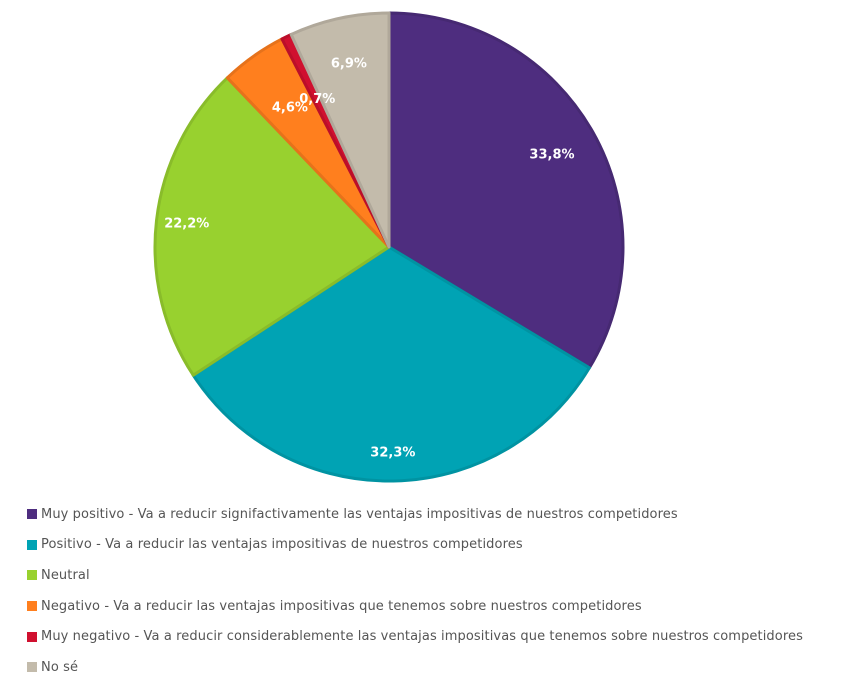  What do you see at coordinates (340, 130) in the screenshot?
I see `pie-slice-no-se` at bounding box center [340, 130].